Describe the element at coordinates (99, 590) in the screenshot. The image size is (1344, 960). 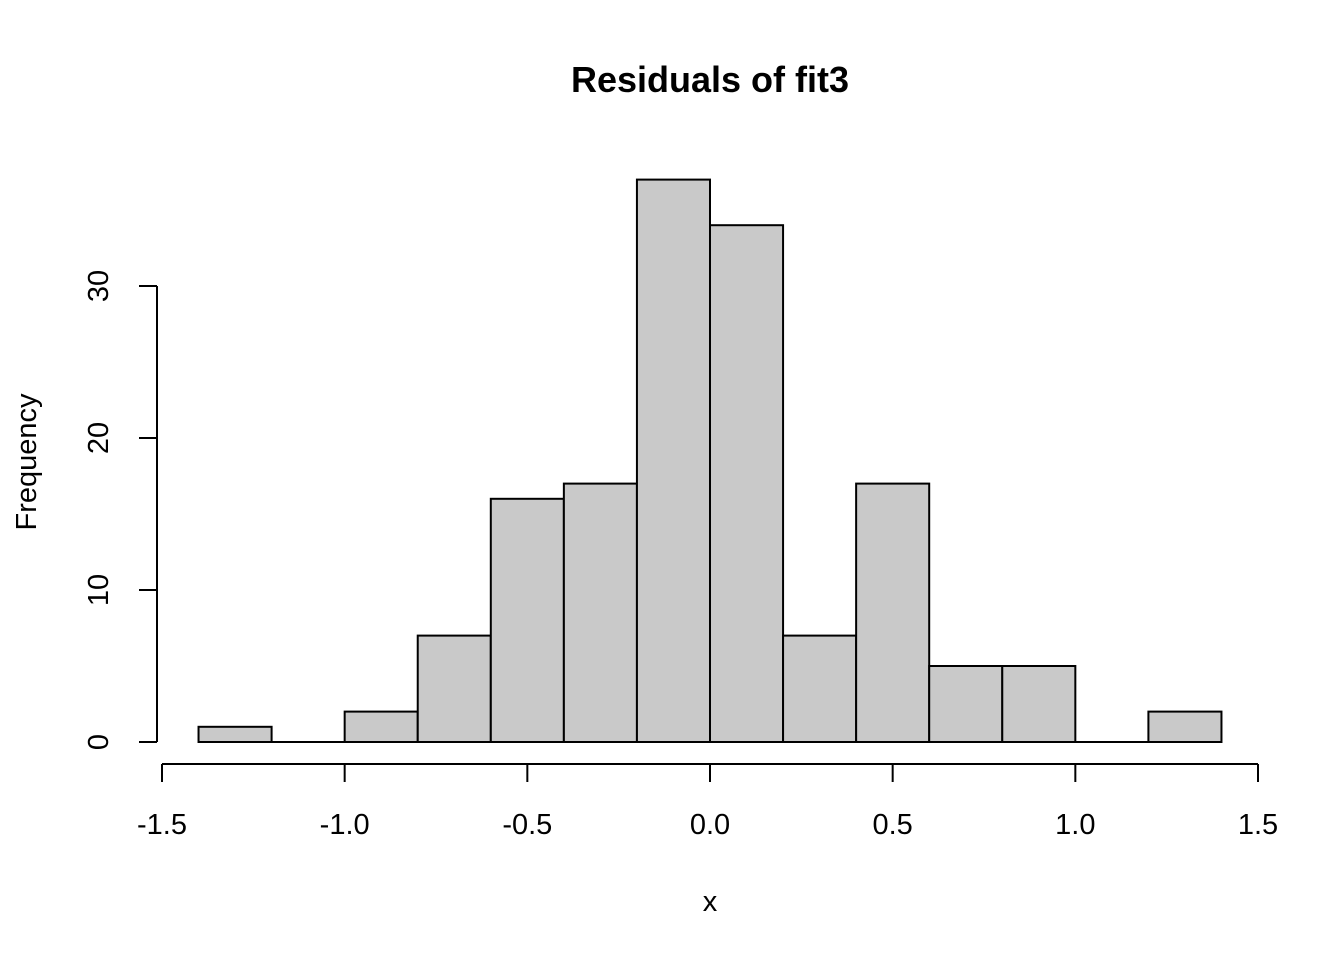
I see `y-tick-label: 10` at that location.